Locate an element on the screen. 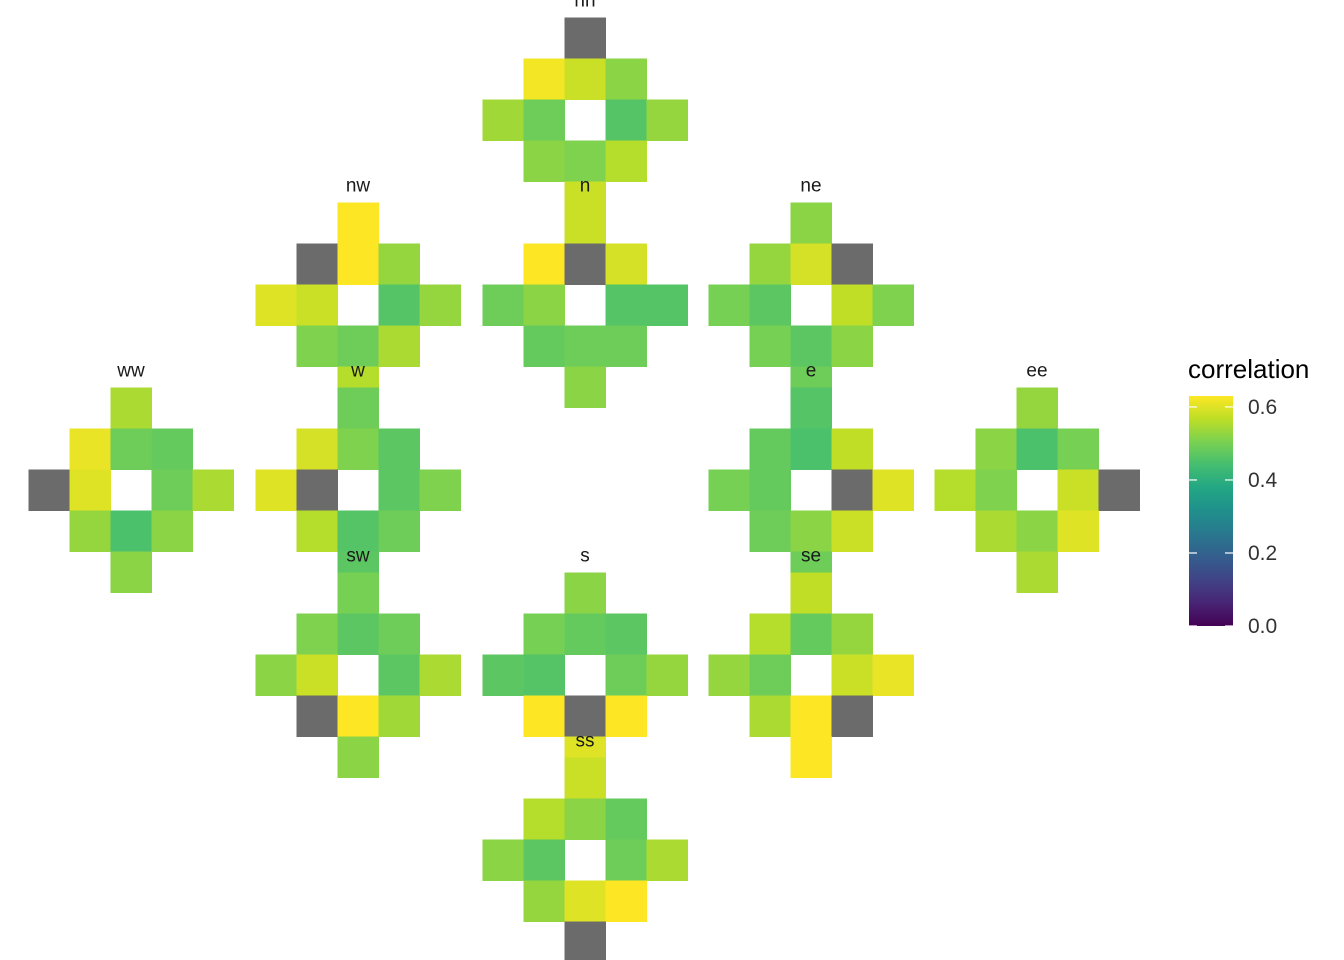  panel-title: ss is located at coordinates (585, 741).